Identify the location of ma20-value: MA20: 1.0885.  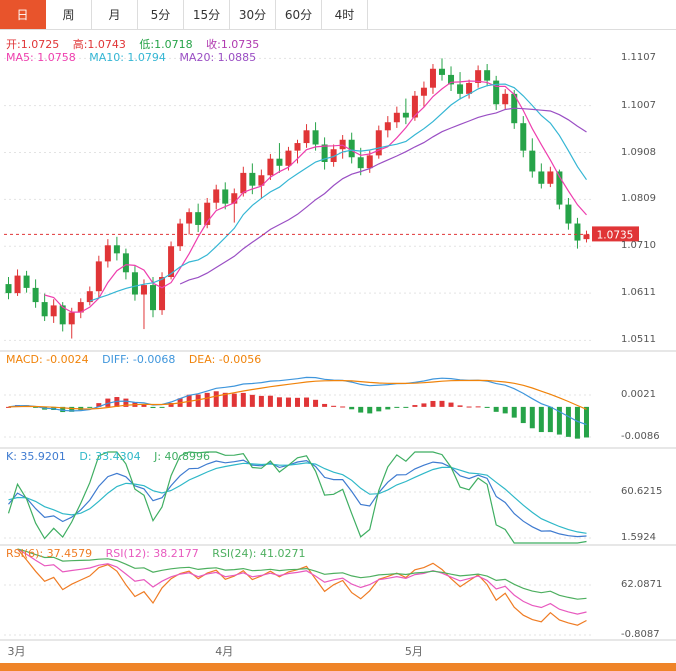
(218, 57).